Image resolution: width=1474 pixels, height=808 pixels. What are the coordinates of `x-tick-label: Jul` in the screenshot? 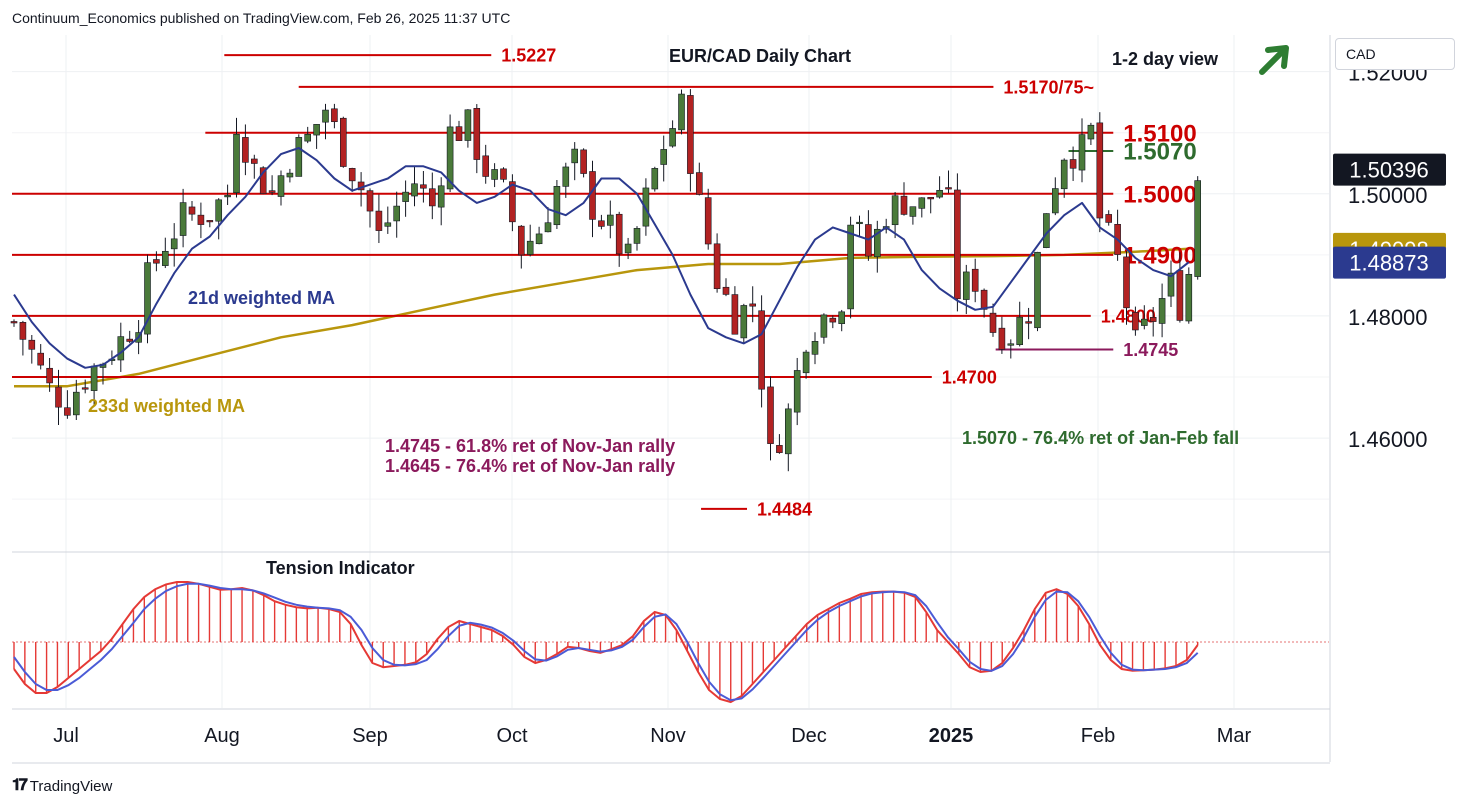 It's located at (66, 736).